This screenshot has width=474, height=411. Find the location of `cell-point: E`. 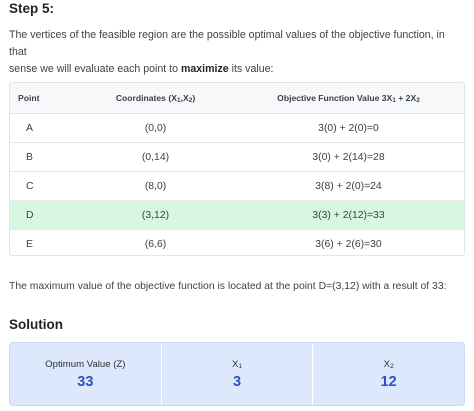

cell-point: E is located at coordinates (29, 244).